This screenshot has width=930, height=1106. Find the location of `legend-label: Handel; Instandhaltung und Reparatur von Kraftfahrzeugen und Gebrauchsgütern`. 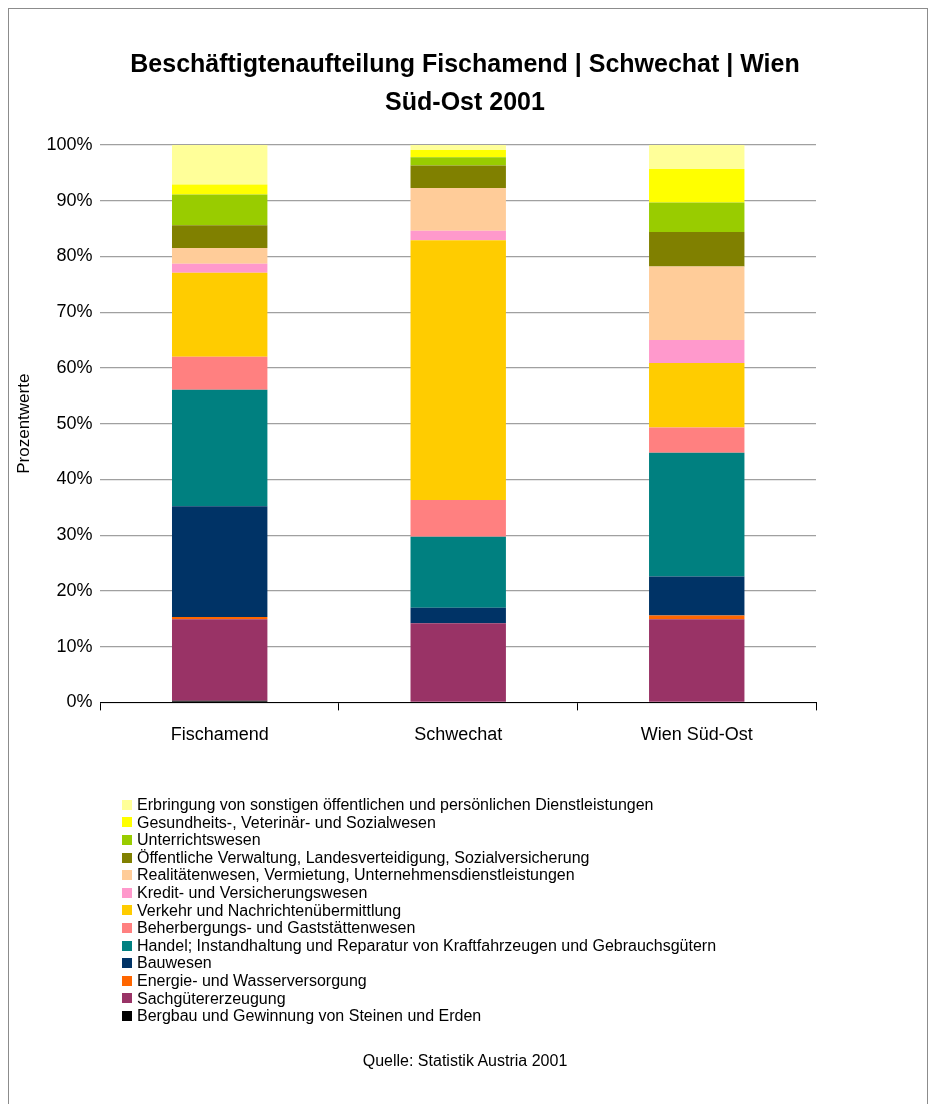

legend-label: Handel; Instandhaltung und Reparatur von Kraftfahrzeugen und Gebrauchsgütern is located at coordinates (427, 945).